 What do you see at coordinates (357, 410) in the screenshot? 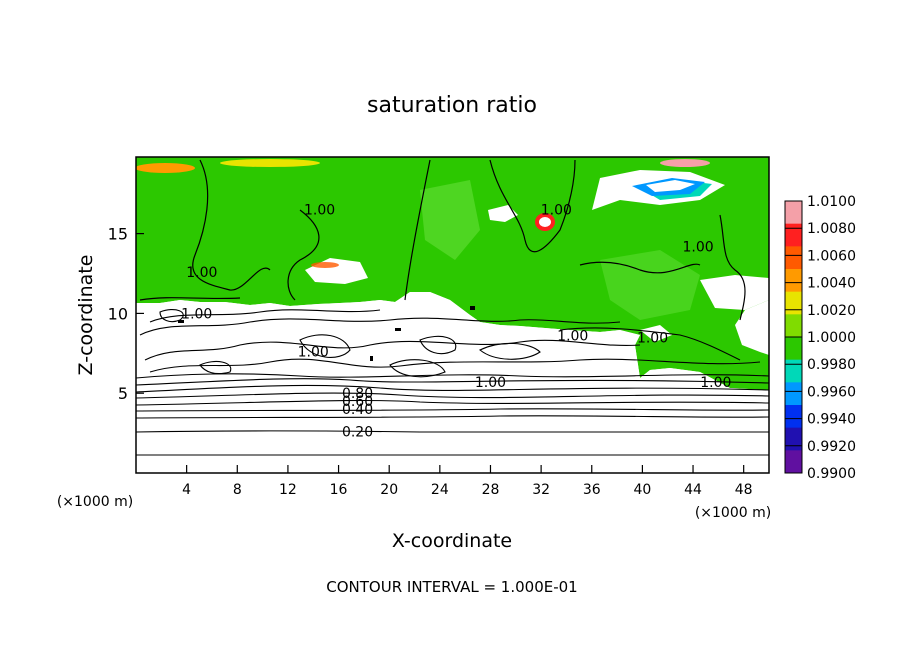
I see `contour-label: 0.40` at bounding box center [357, 410].